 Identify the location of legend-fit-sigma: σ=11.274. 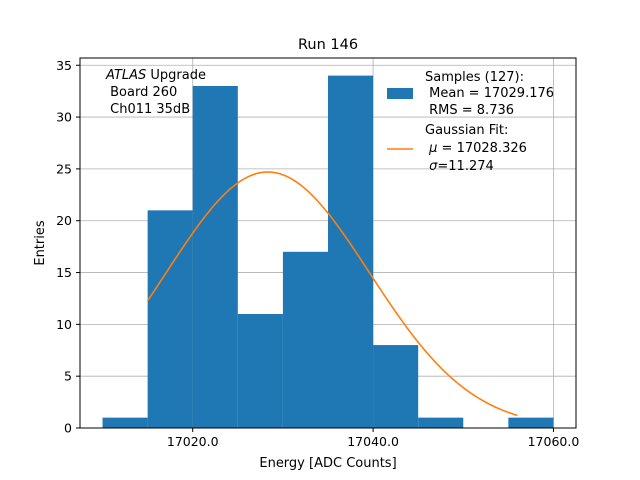
(459, 166).